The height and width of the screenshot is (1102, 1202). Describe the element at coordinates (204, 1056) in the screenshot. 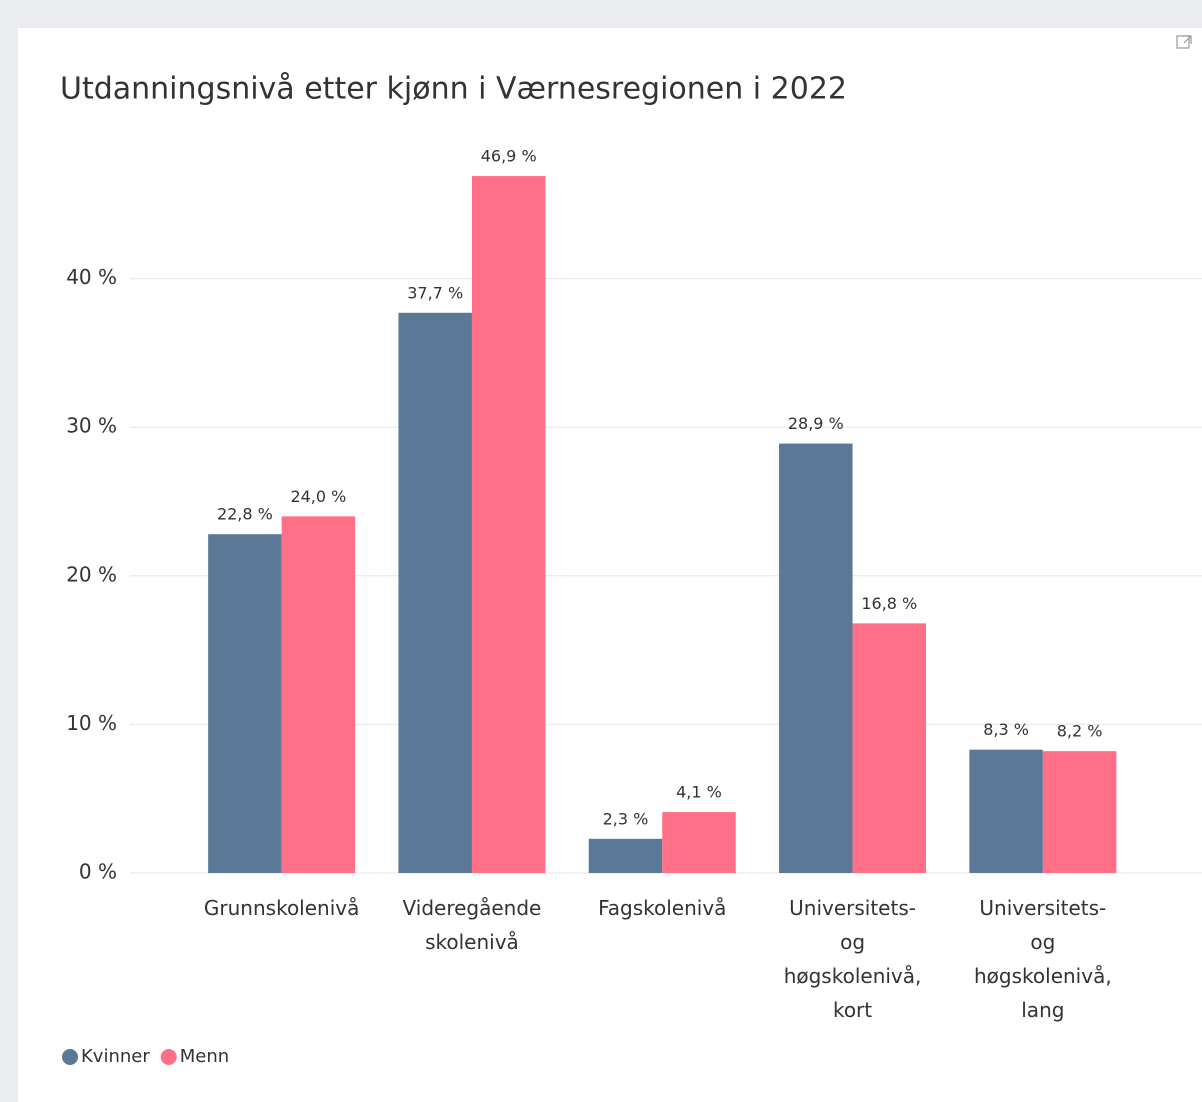

I see `legend-label: Menn` at that location.